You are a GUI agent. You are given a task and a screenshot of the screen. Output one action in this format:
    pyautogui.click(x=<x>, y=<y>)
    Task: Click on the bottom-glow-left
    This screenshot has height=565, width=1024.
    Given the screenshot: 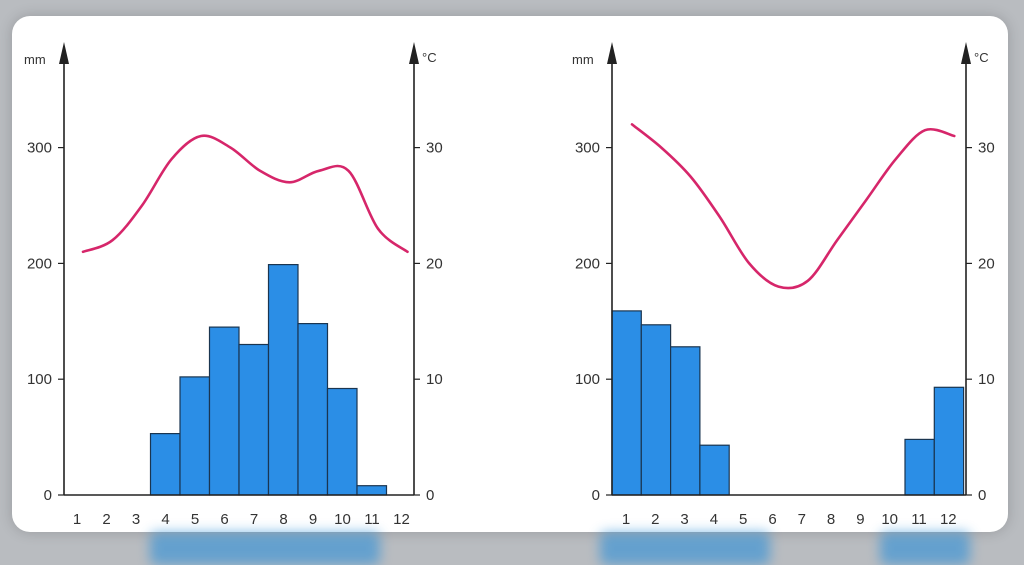 What is the action you would take?
    pyautogui.click(x=265, y=548)
    